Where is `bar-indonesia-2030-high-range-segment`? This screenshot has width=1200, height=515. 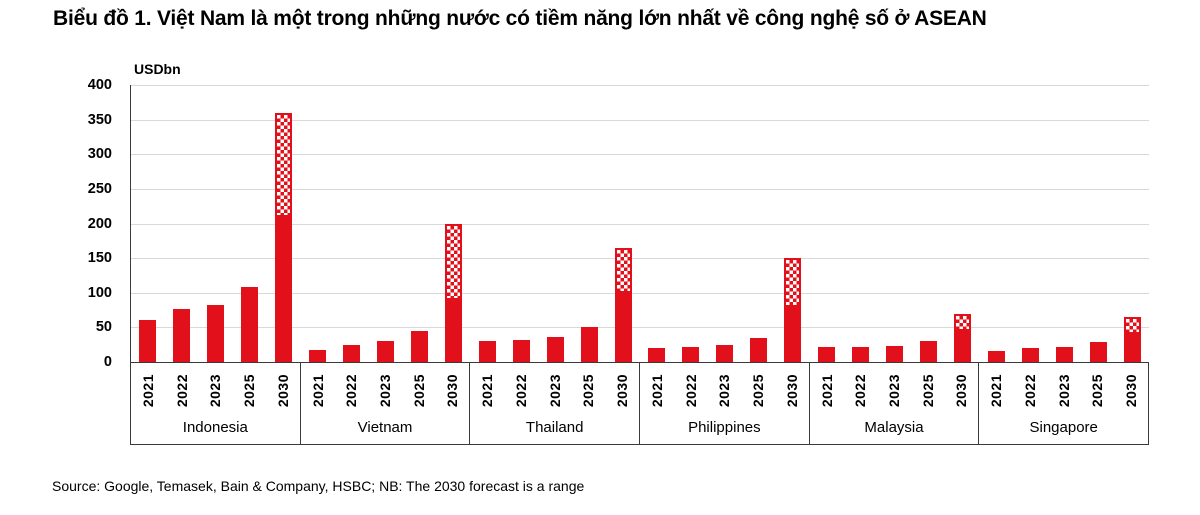
bar-indonesia-2030-high-range-segment is located at coordinates (284, 164).